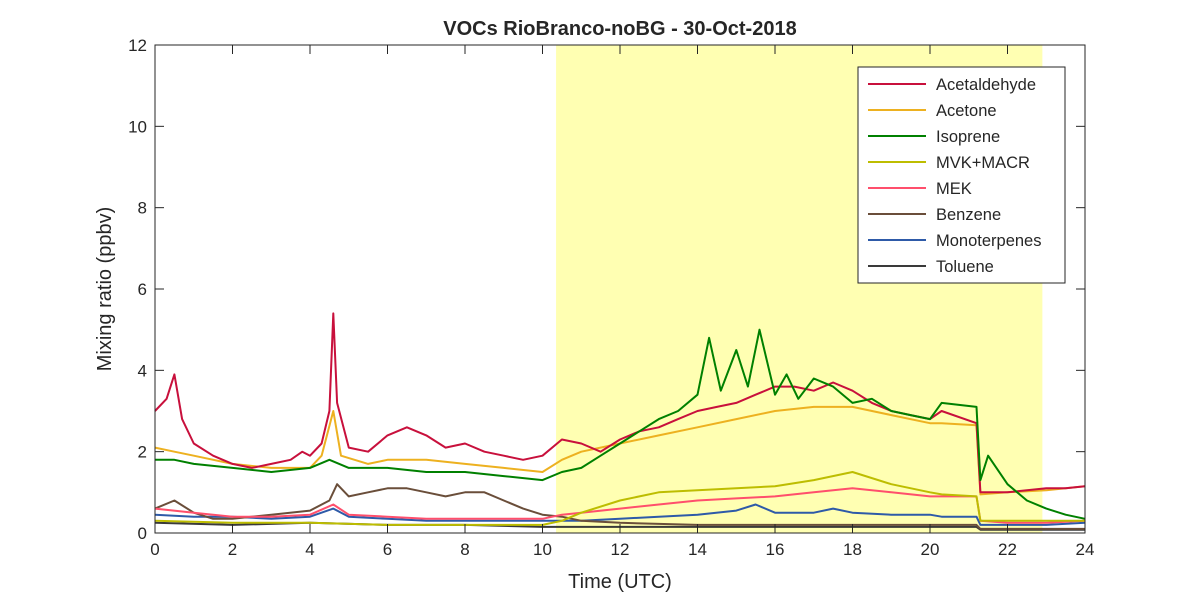 This screenshot has height=600, width=1200. I want to click on x-axis-label: Time (UTC), so click(620, 582).